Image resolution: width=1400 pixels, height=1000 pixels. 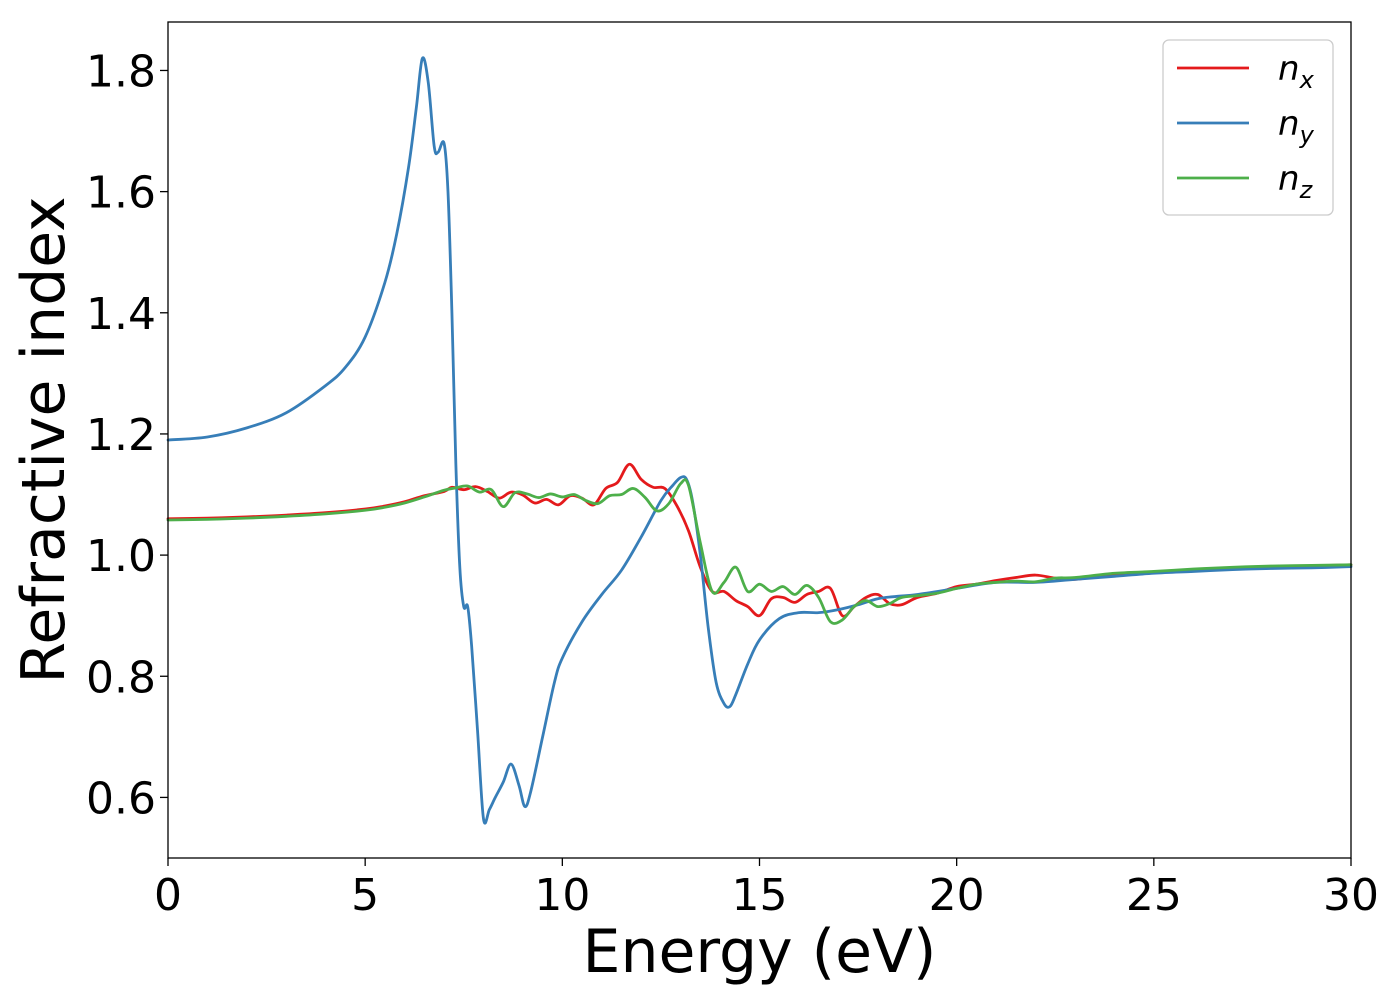 What do you see at coordinates (121, 314) in the screenshot?
I see `y-tick-label: 1.4` at bounding box center [121, 314].